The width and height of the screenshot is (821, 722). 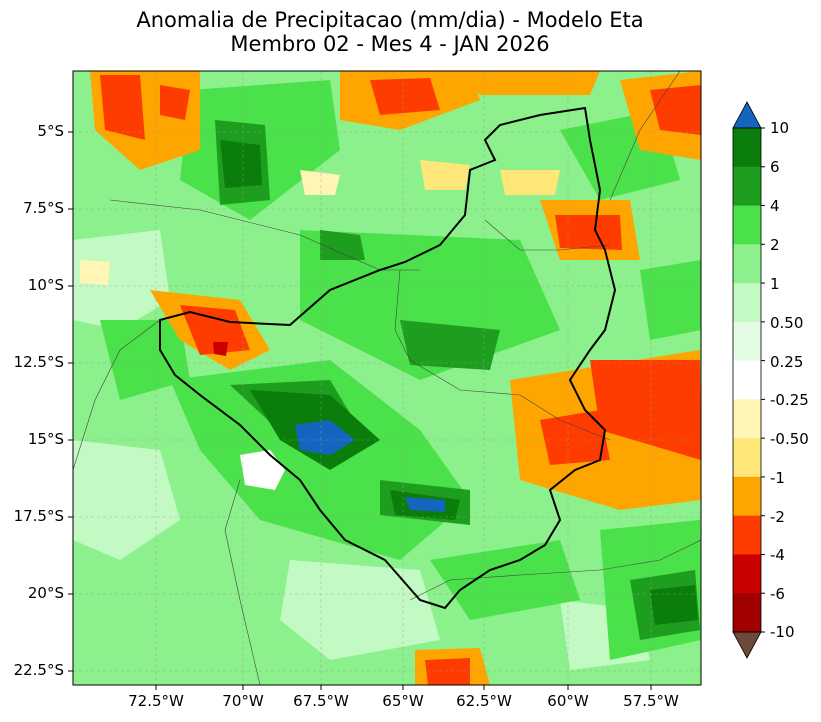 What do you see at coordinates (156, 701) in the screenshot?
I see `x-tick-label: 72.5°W` at bounding box center [156, 701].